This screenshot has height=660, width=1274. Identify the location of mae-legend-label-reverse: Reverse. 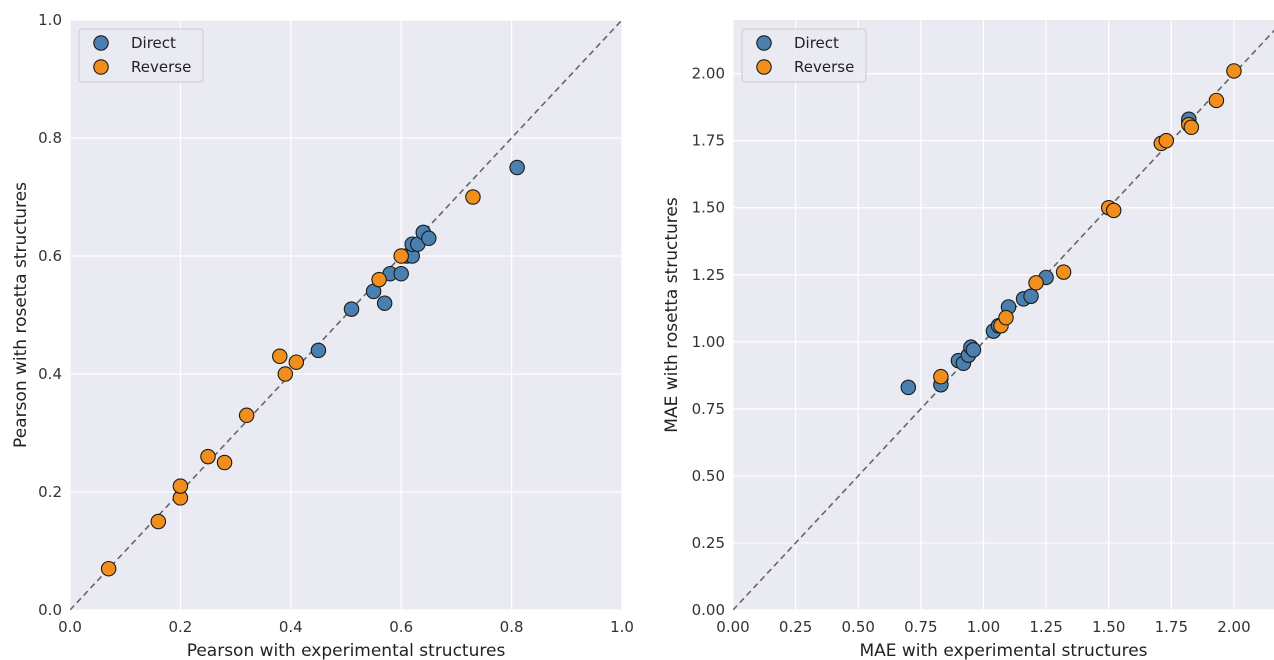
(824, 67).